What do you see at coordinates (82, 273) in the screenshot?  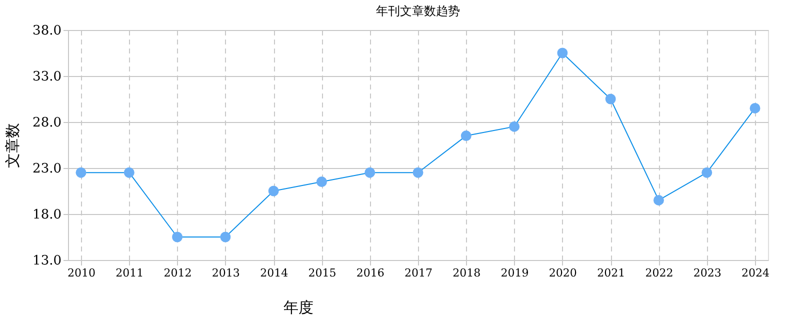 I see `x-tick-label: 2010` at bounding box center [82, 273].